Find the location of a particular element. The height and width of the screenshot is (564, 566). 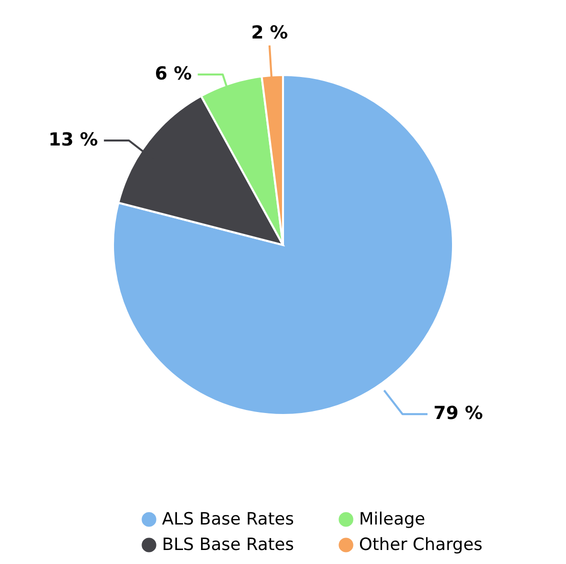

legend-label: Other Charges is located at coordinates (421, 545).